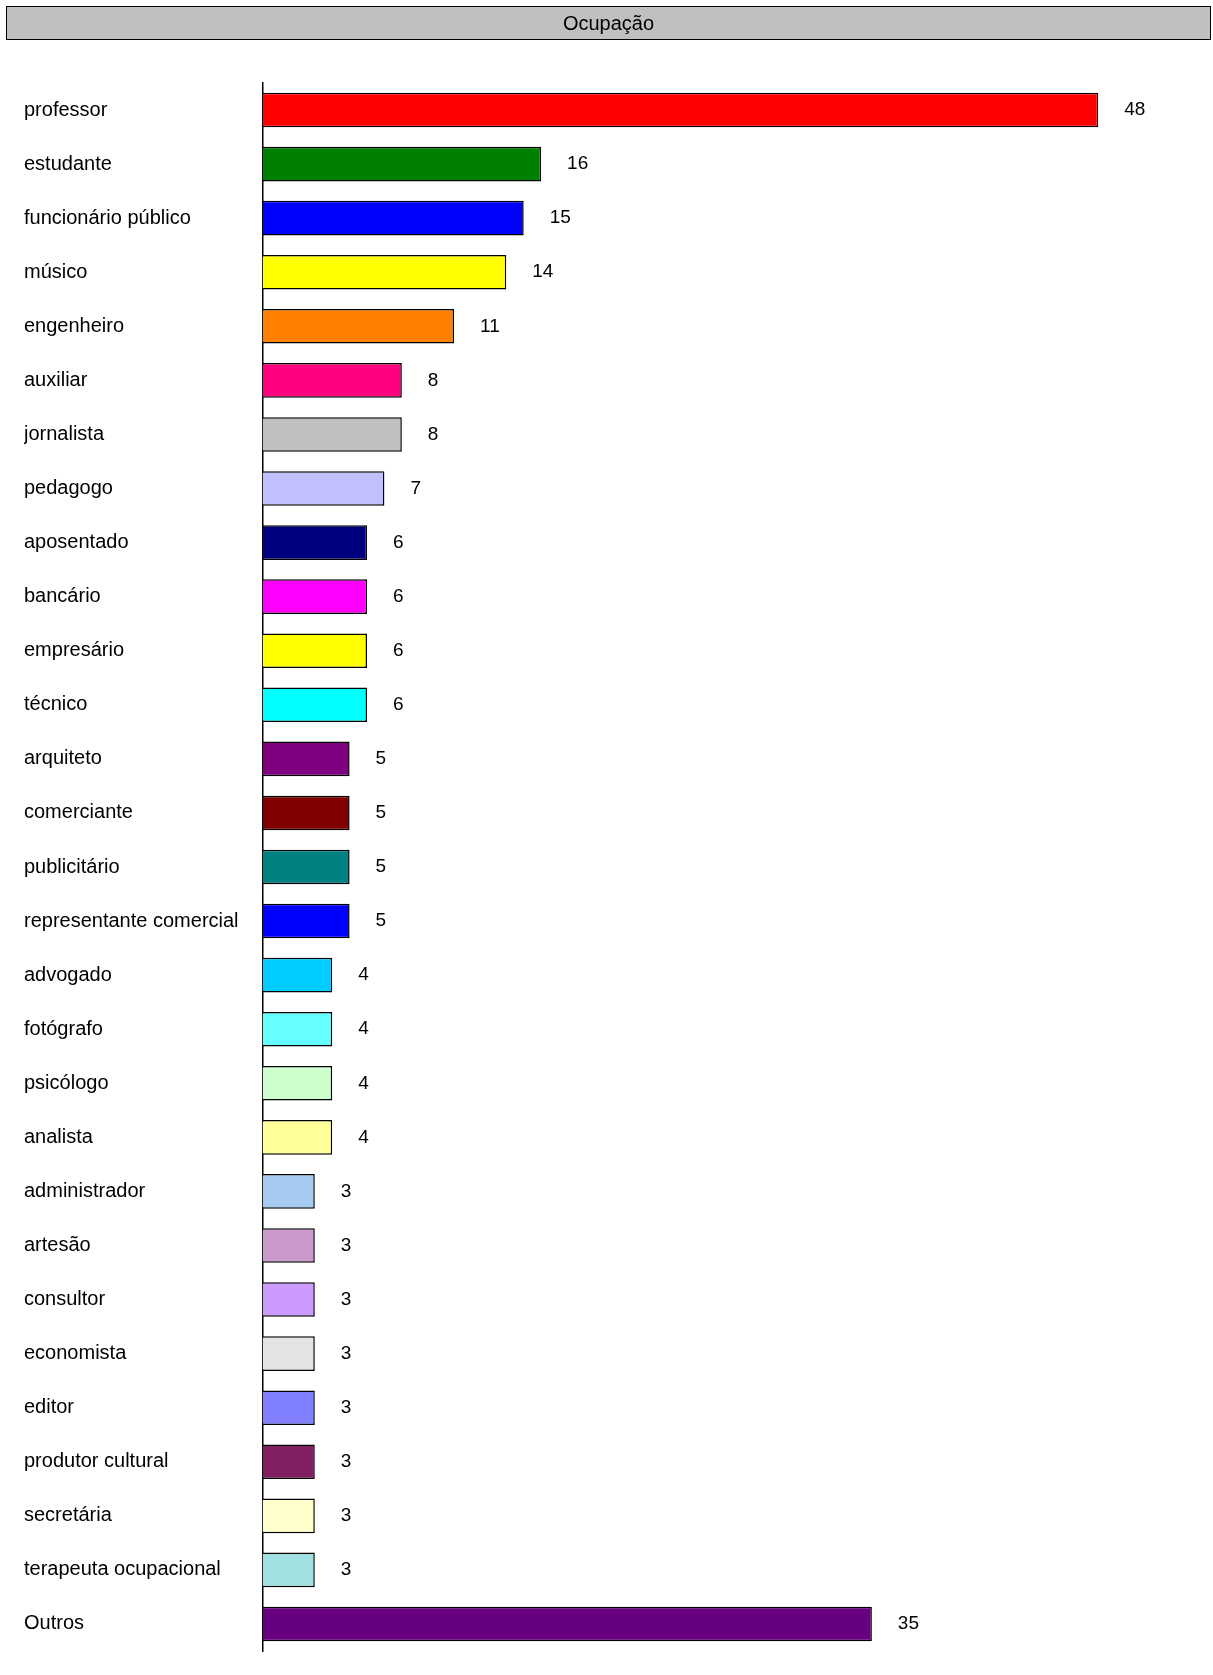  What do you see at coordinates (74, 649) in the screenshot?
I see `y-tick-label: empresário` at bounding box center [74, 649].